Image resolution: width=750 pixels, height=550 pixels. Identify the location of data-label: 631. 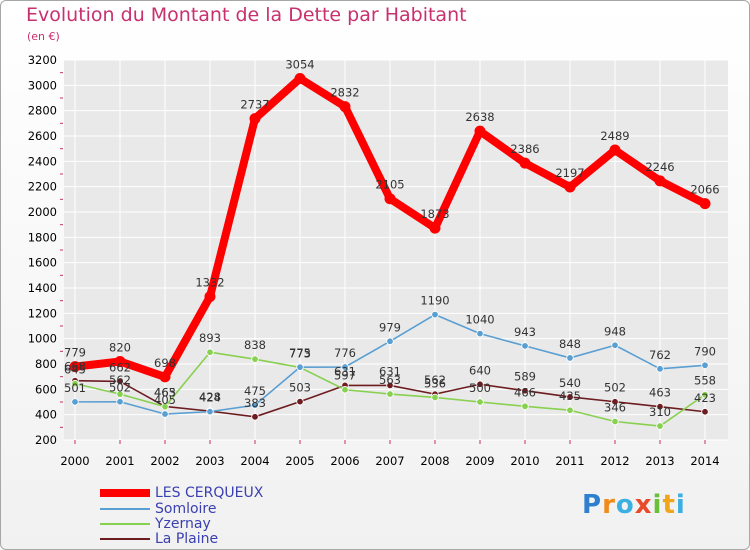
(390, 371).